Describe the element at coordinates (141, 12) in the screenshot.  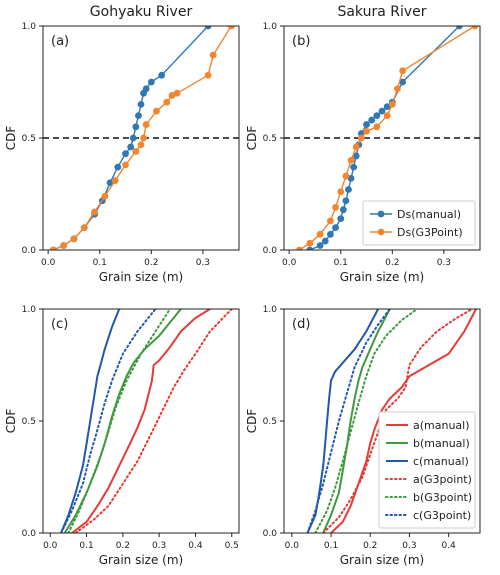
I see `panel-title: Gohyaku River` at that location.